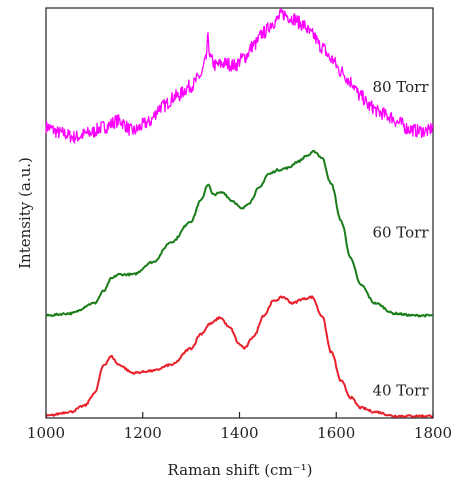  I want to click on y-axis-label: Intensity (a.u.), so click(25, 213).